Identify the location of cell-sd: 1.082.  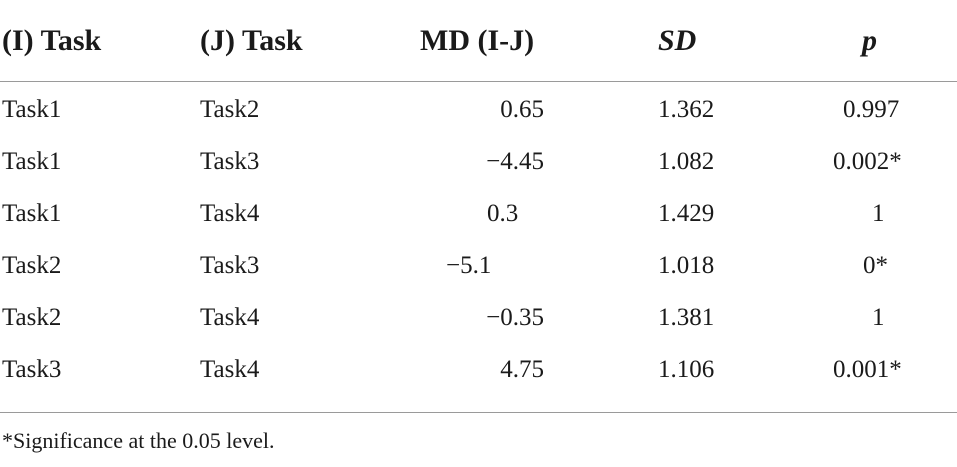
(686, 161).